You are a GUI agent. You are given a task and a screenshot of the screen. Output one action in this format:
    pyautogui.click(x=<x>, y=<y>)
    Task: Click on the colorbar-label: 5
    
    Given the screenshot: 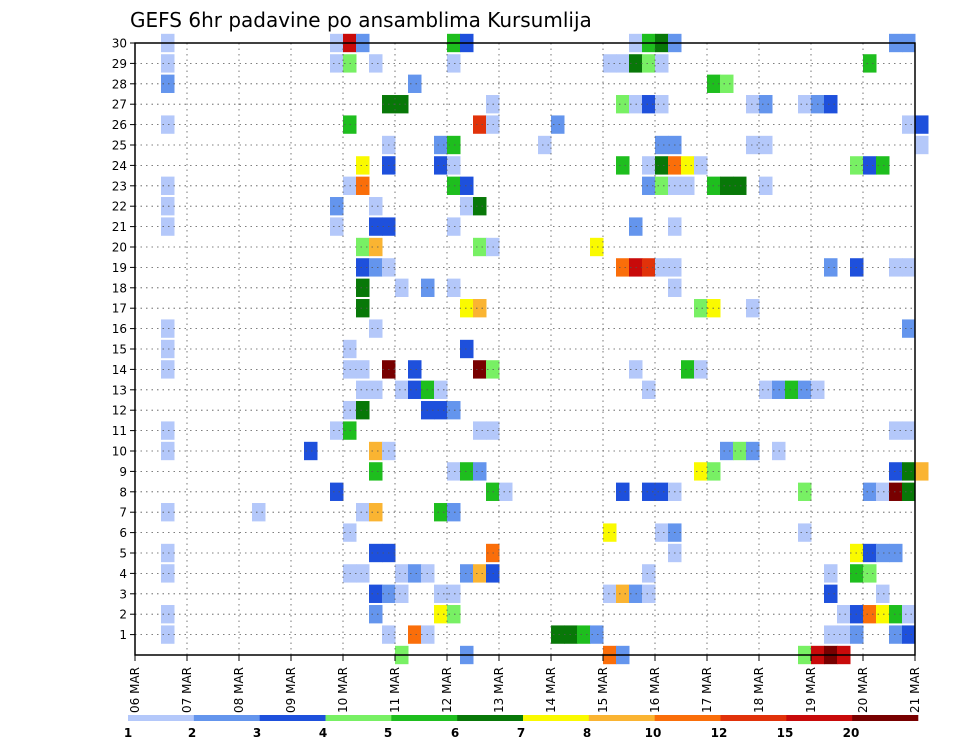 What is the action you would take?
    pyautogui.click(x=388, y=733)
    